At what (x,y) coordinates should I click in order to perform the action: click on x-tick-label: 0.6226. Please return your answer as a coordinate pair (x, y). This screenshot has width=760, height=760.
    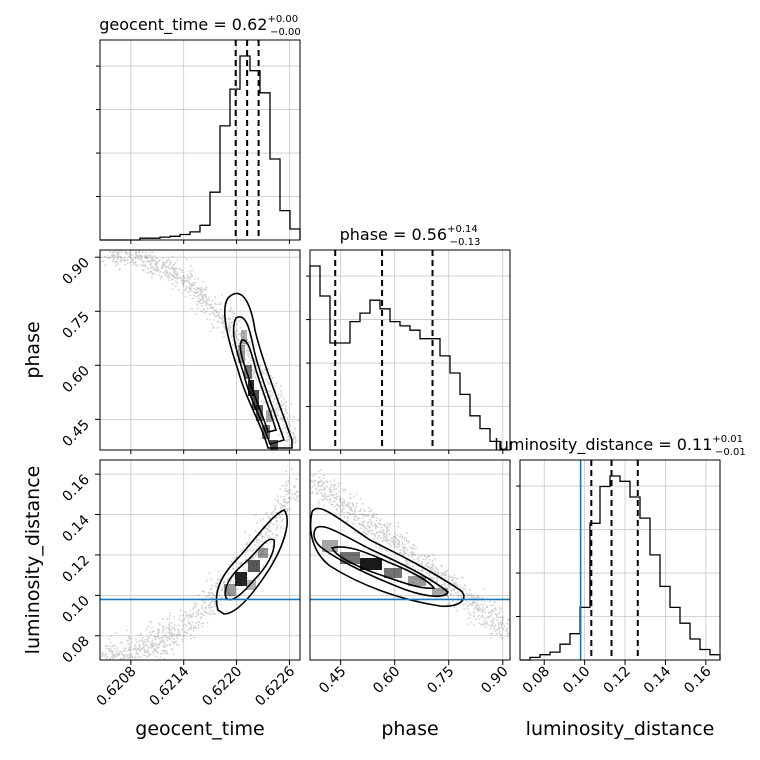
    Looking at the image, I should click on (275, 686).